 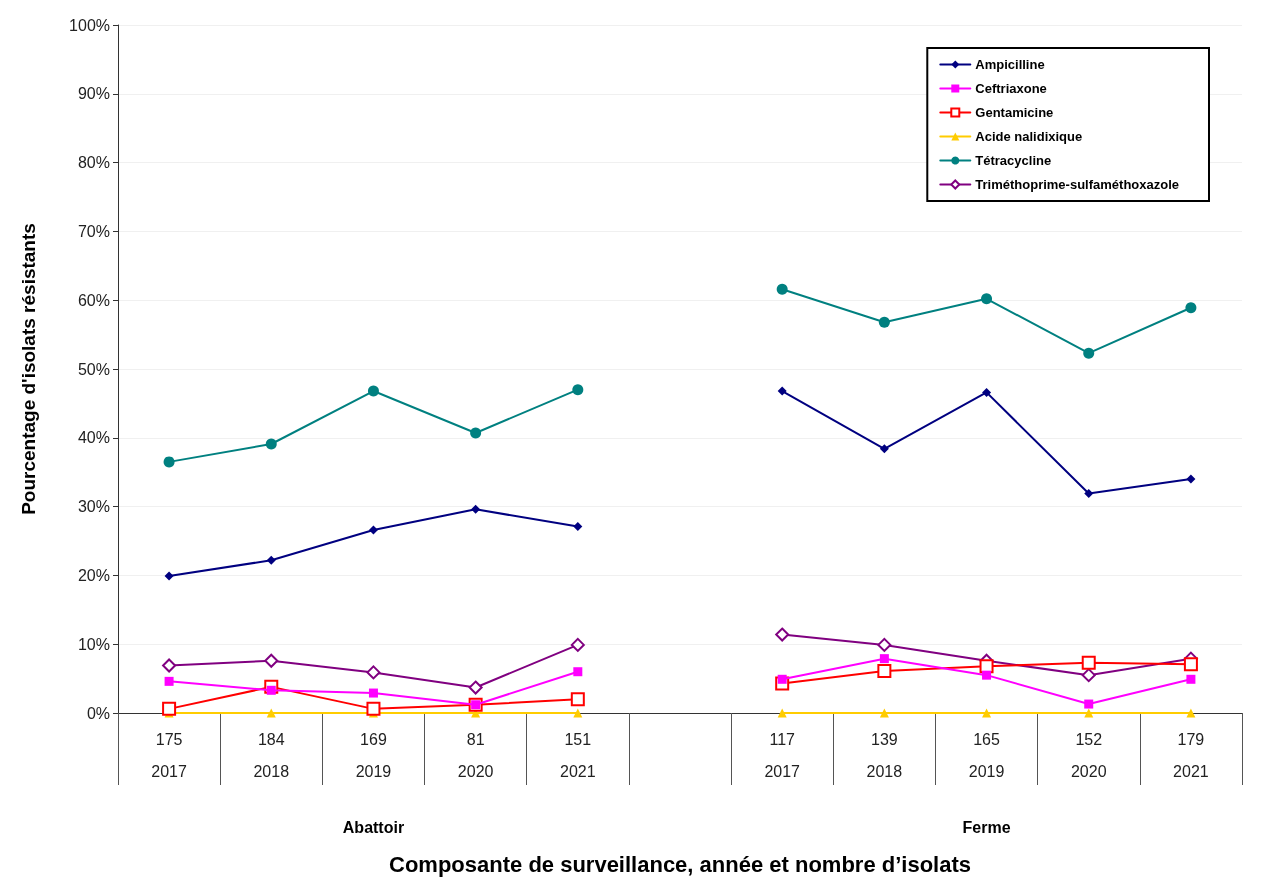 I want to click on x-tick-label: 117 2017, so click(x=782, y=755).